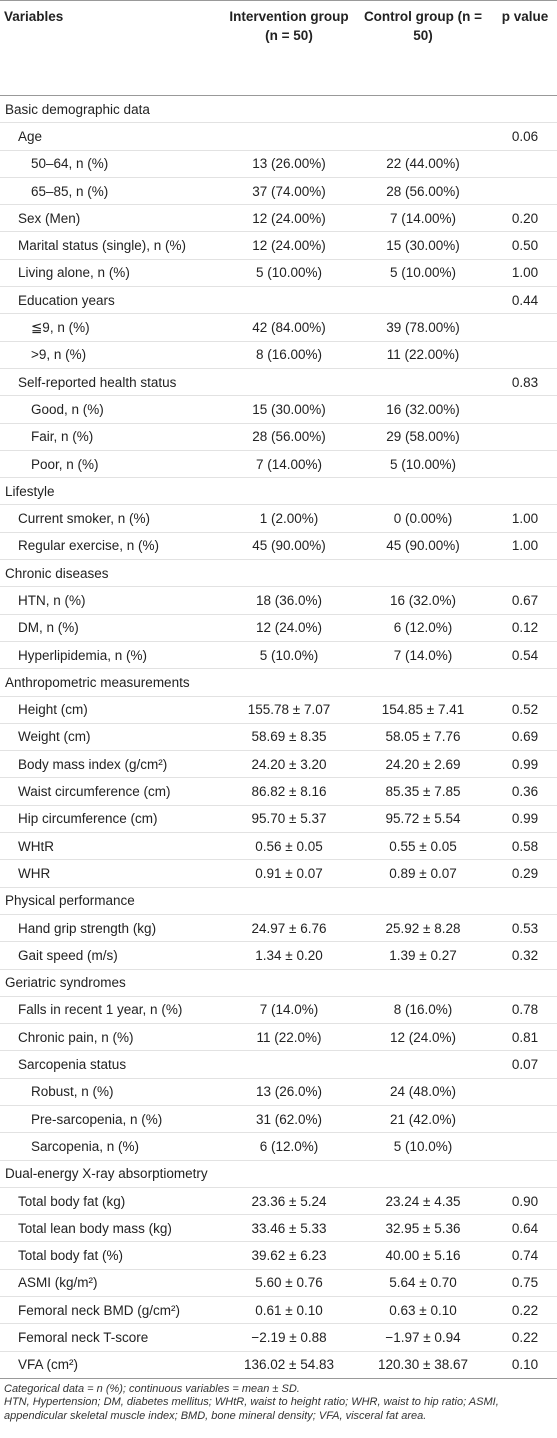 The width and height of the screenshot is (557, 1438). I want to click on cell: 0.67, so click(525, 600).